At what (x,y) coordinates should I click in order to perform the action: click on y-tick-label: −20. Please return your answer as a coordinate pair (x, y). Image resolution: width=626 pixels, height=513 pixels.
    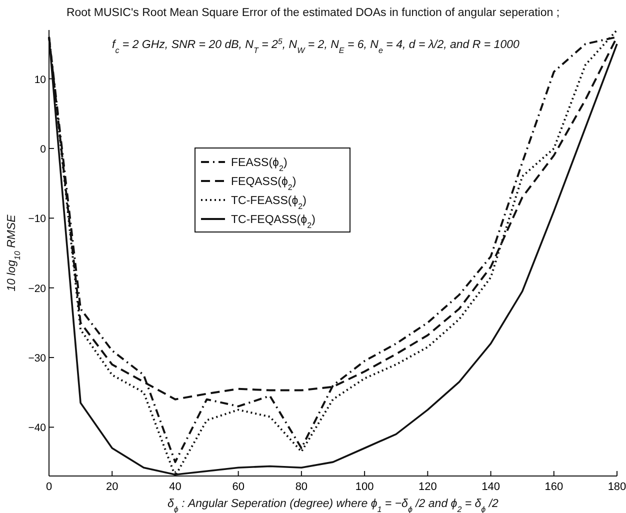
    Looking at the image, I should click on (37, 288).